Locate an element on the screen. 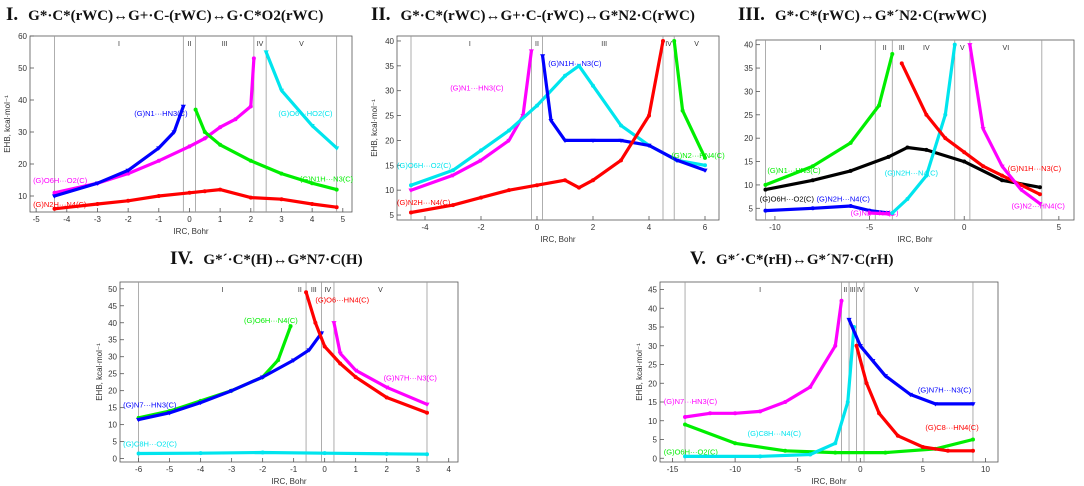 This screenshot has height=486, width=1084. series-label: (G)N1H···N3(C) is located at coordinates (327, 179).